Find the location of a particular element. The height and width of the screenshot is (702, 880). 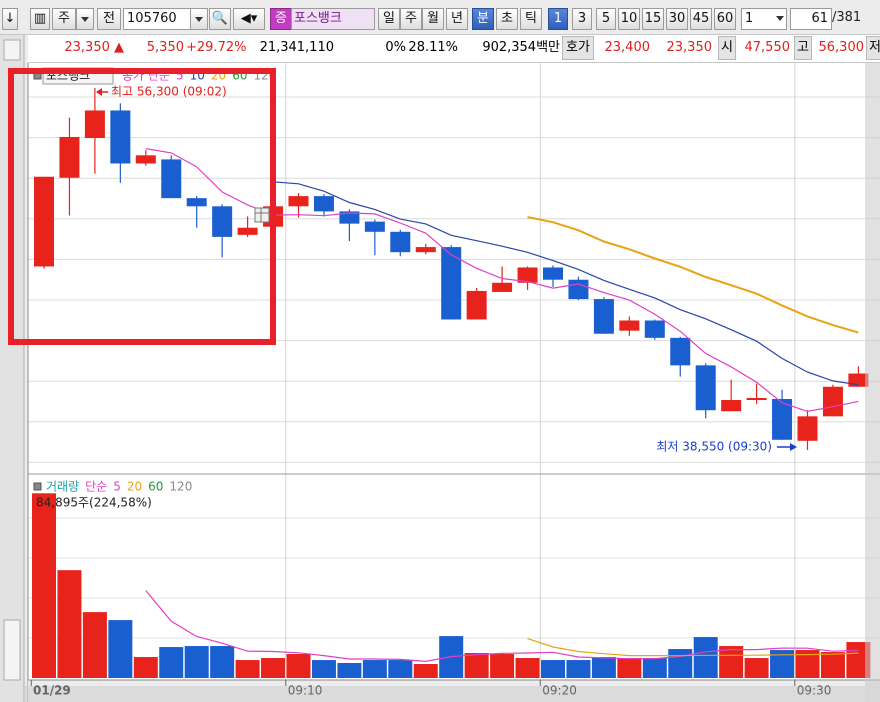

speaker-button: ◀▾ is located at coordinates (249, 19).